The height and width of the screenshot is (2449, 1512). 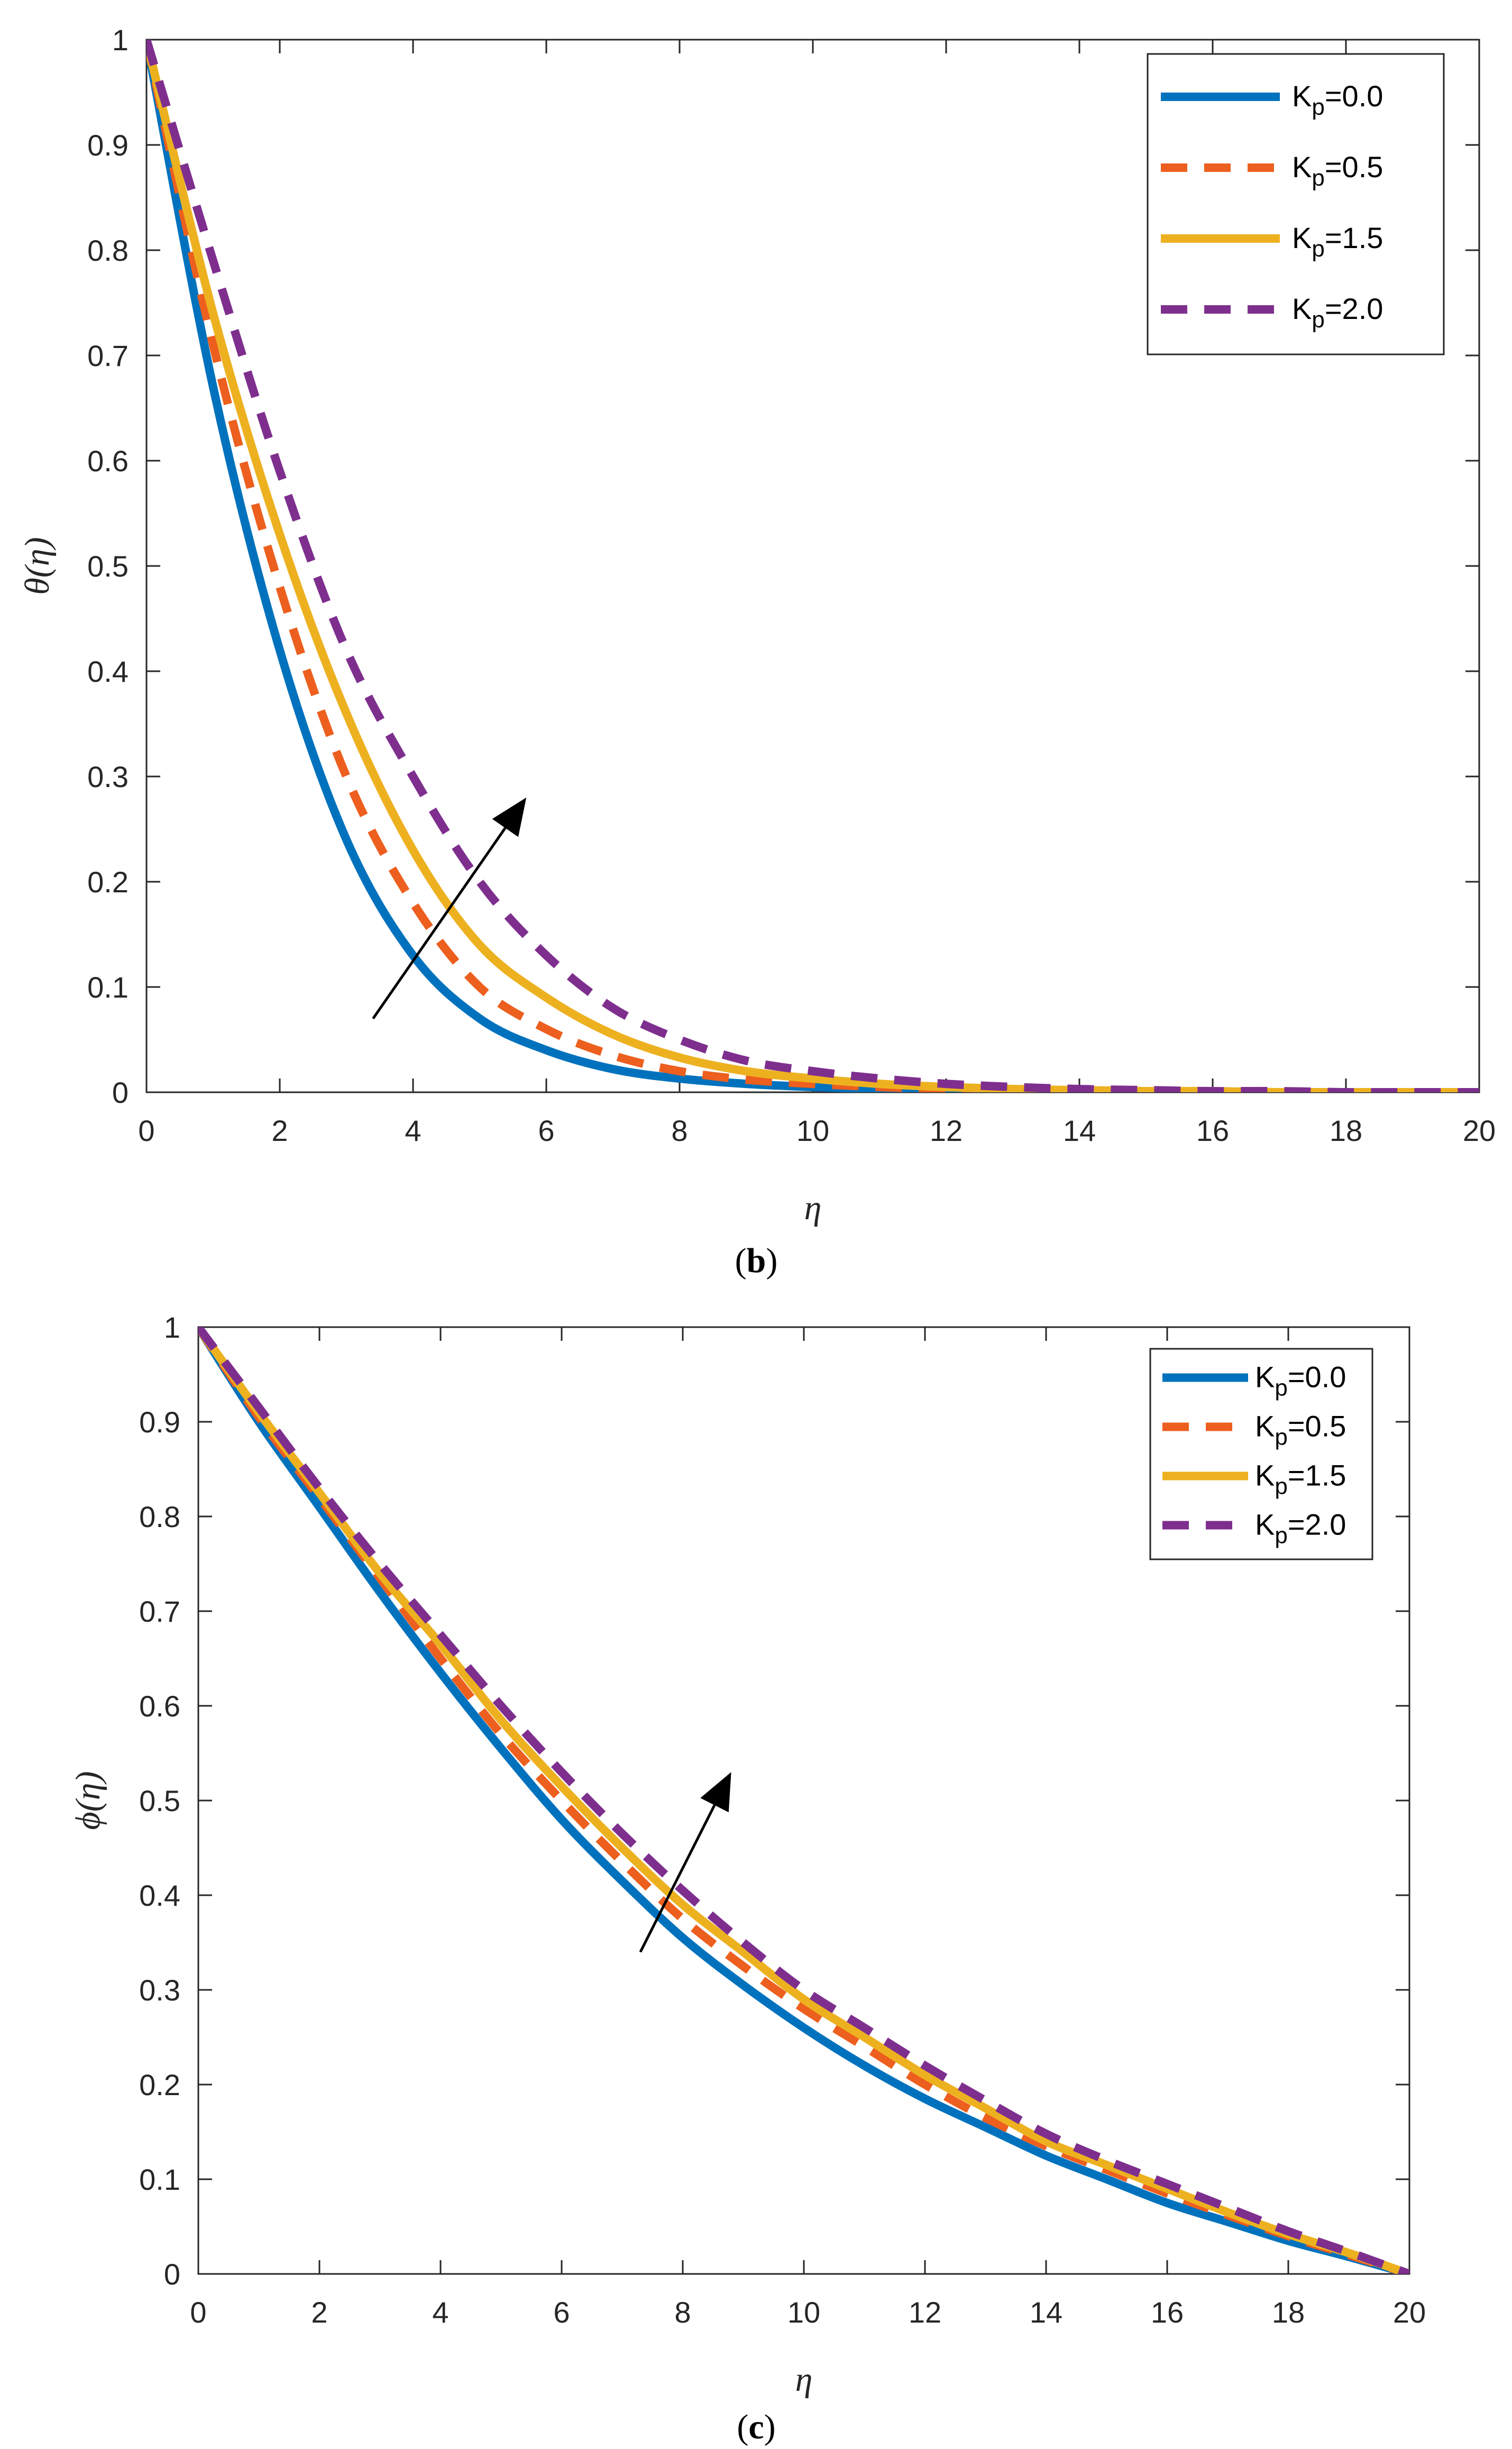 I want to click on y-axis-label: θ(η), so click(x=37, y=566).